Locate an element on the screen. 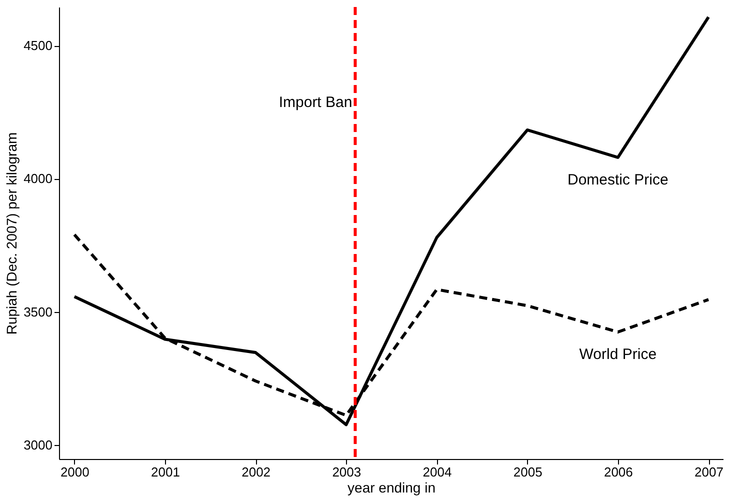 The height and width of the screenshot is (501, 739). x-tick-label: 2005 is located at coordinates (527, 472).